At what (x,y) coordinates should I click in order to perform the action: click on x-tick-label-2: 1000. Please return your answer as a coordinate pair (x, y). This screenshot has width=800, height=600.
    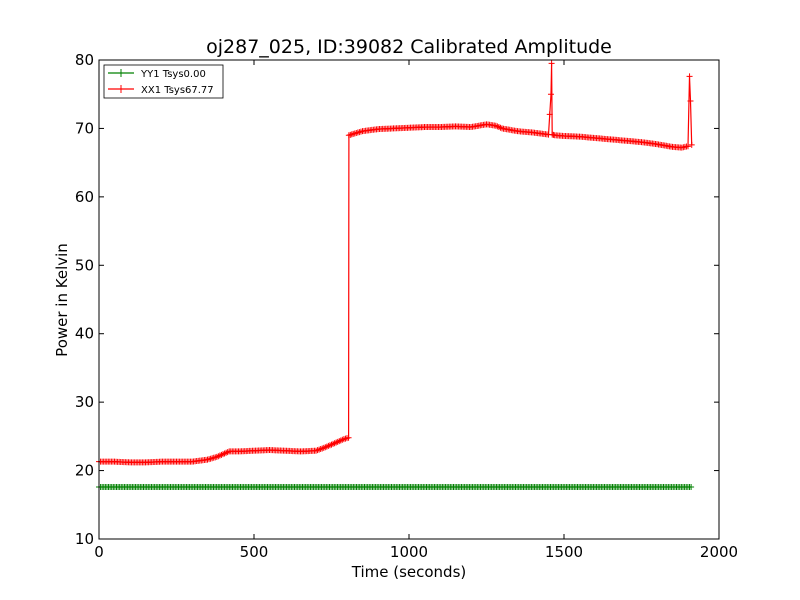
    Looking at the image, I should click on (409, 552).